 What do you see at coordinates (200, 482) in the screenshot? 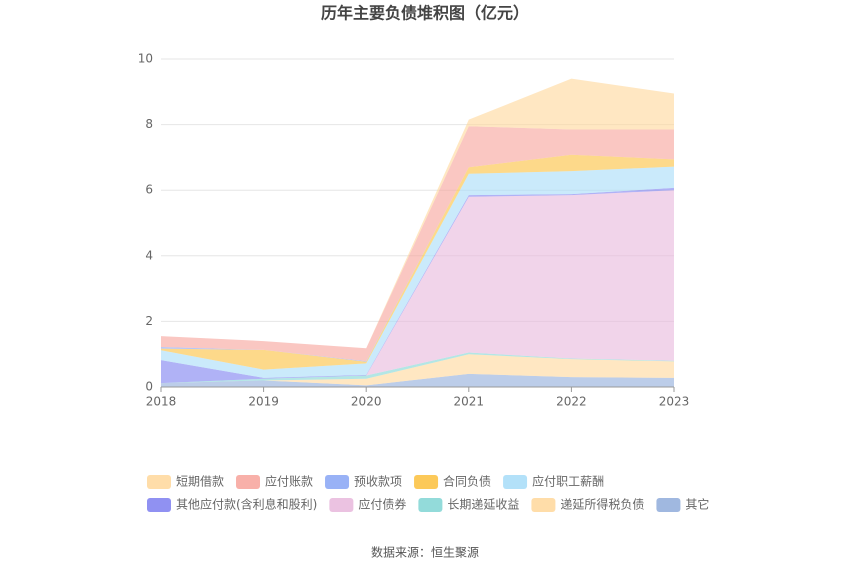
I see `legend-label: 短期借款` at bounding box center [200, 482].